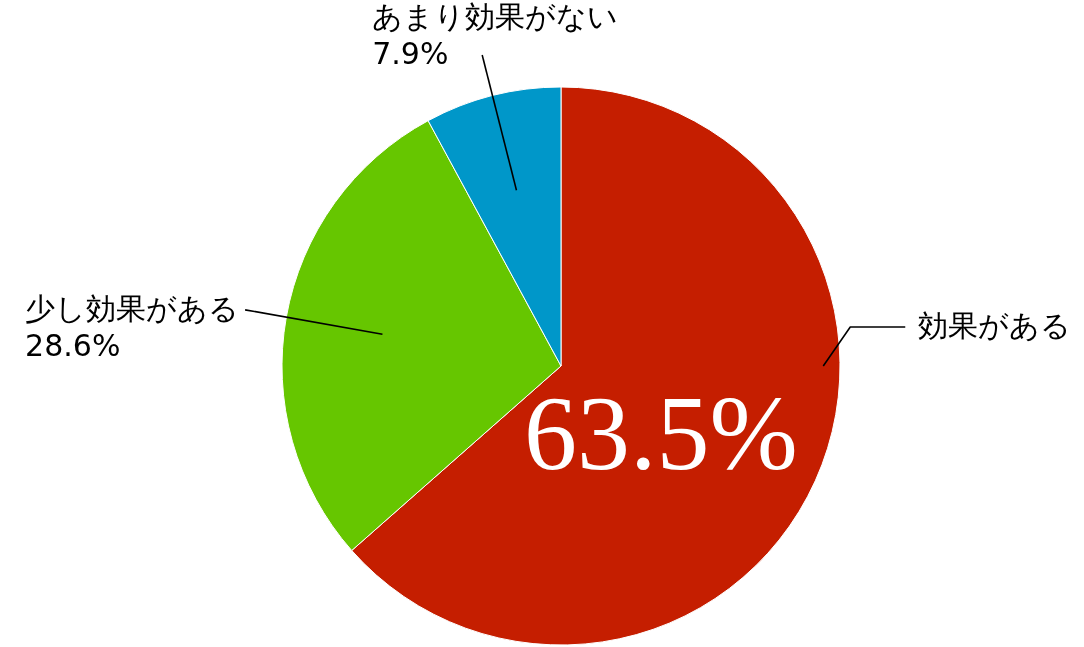 This screenshot has height=647, width=1084. What do you see at coordinates (132, 308) in the screenshot?
I see `slice-label: 少し効果がある` at bounding box center [132, 308].